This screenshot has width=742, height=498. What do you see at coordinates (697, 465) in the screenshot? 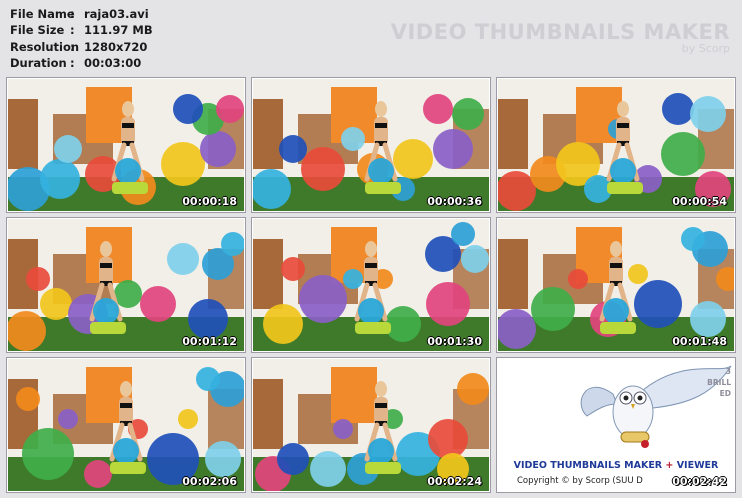
I see `promo-title-part2: VIEWER` at bounding box center [697, 465].